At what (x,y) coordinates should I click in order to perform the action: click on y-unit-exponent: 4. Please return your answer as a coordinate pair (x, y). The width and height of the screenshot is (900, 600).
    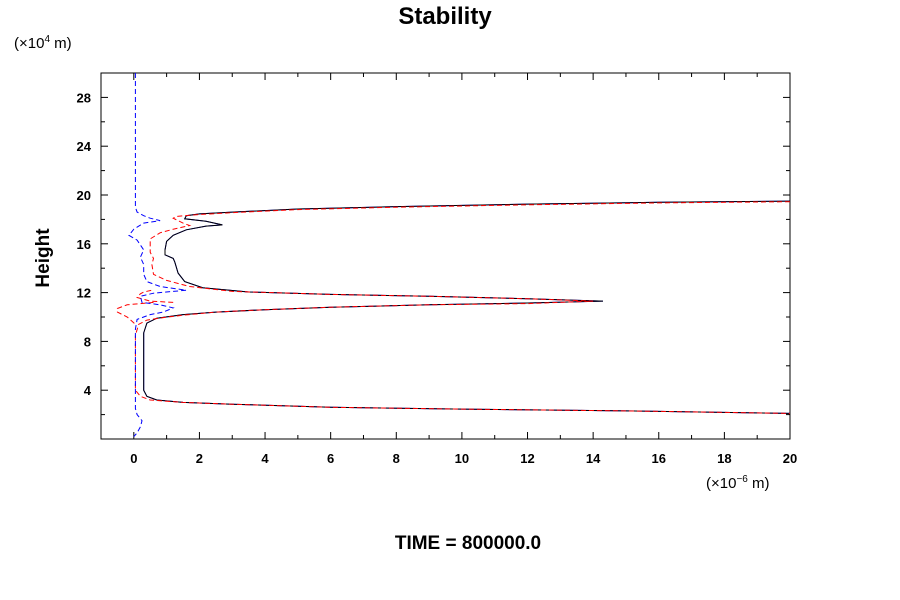
    Looking at the image, I should click on (47, 39).